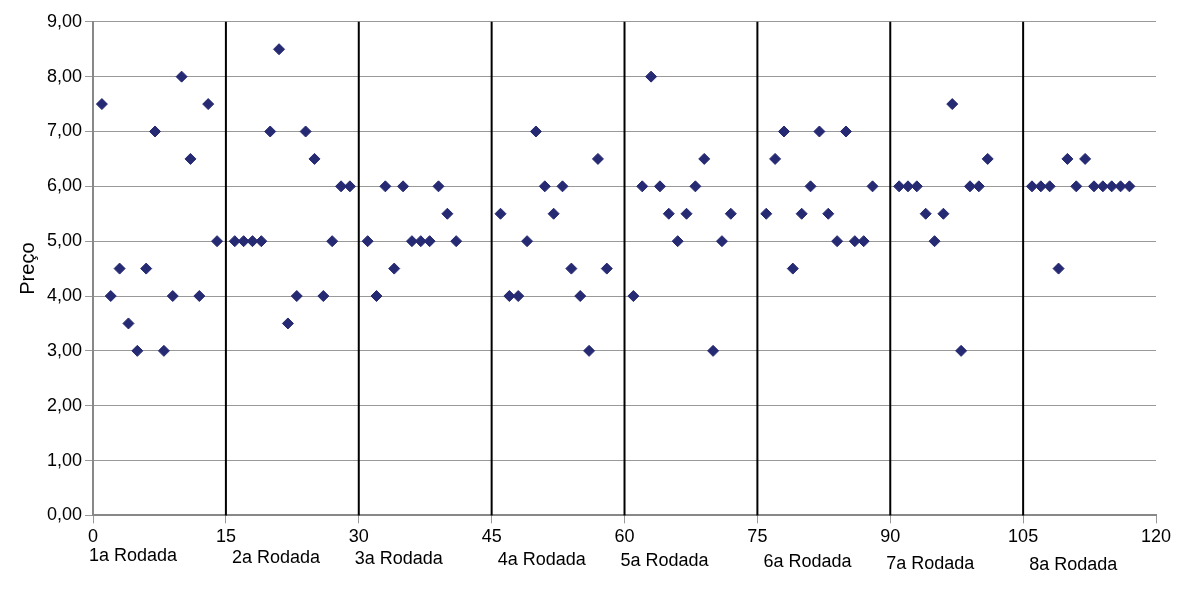  I want to click on x-tick-label: 60, so click(624, 536).